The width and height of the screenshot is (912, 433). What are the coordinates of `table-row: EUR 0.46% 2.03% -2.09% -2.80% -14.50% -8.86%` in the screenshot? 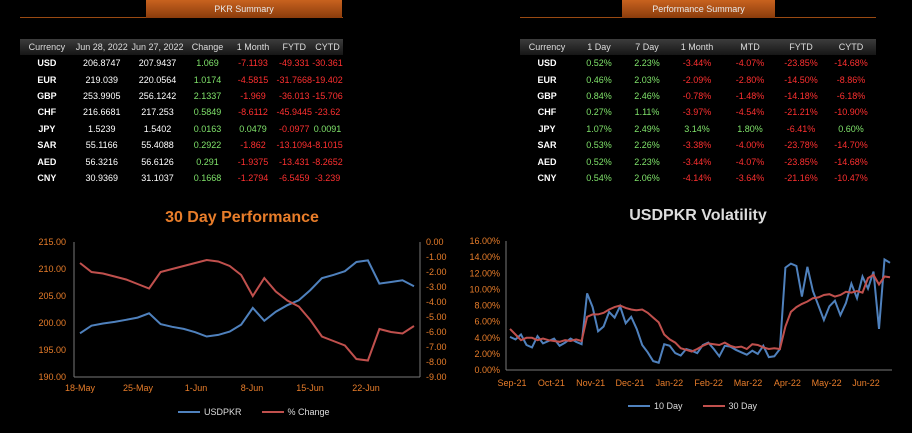 It's located at (698, 79).